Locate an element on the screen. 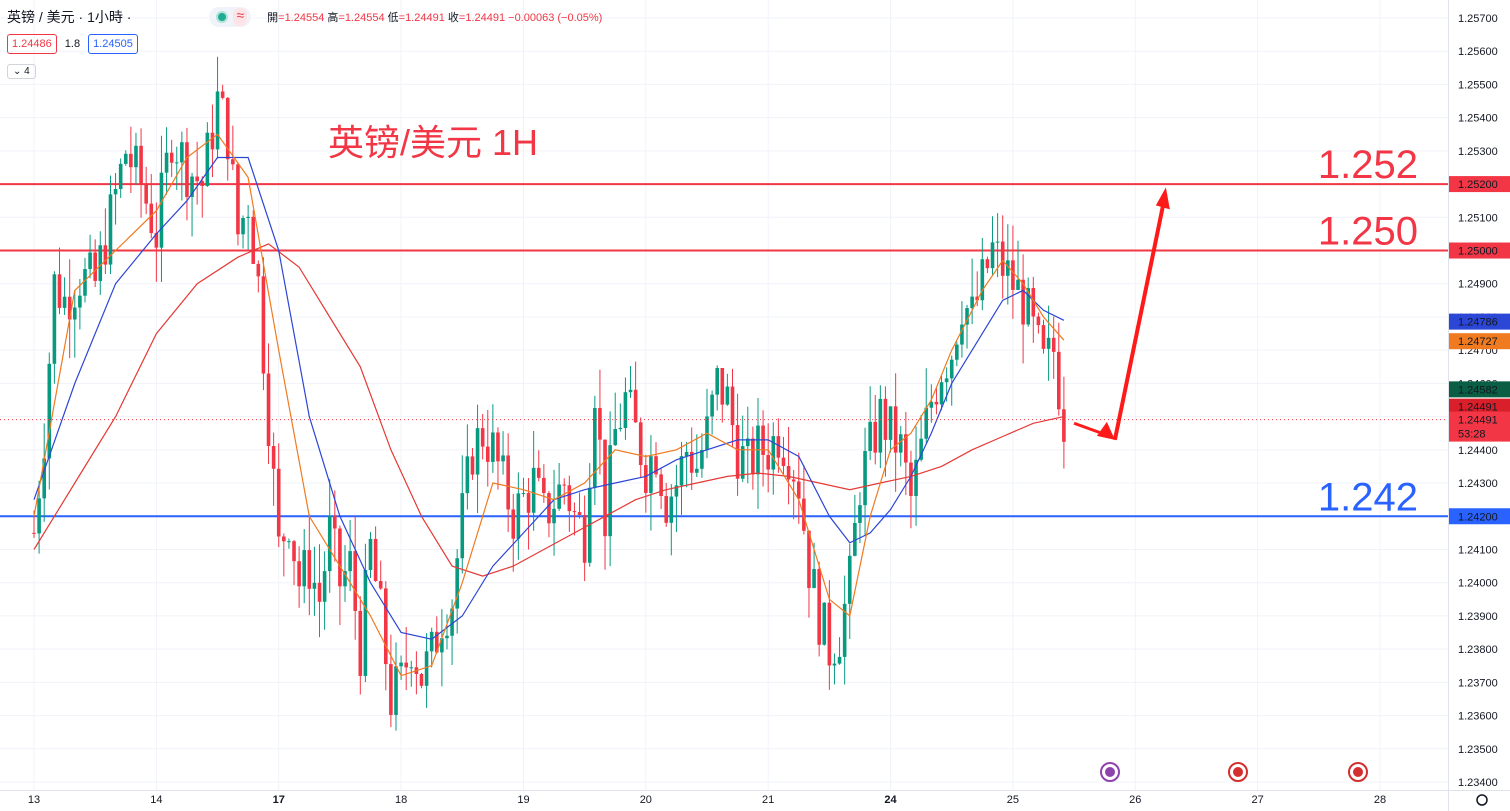 This screenshot has height=811, width=1510. symbol-title: 英镑 / 美元 · 1小時 · is located at coordinates (69, 17).